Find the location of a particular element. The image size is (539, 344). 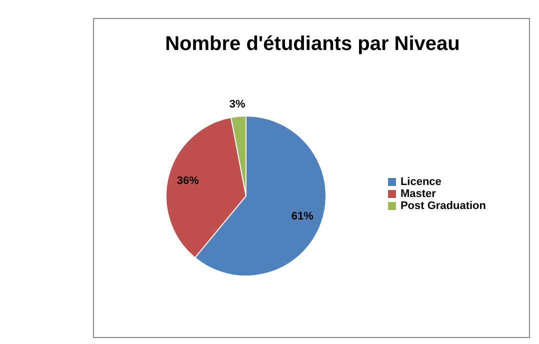

legend-label: Master is located at coordinates (418, 194).